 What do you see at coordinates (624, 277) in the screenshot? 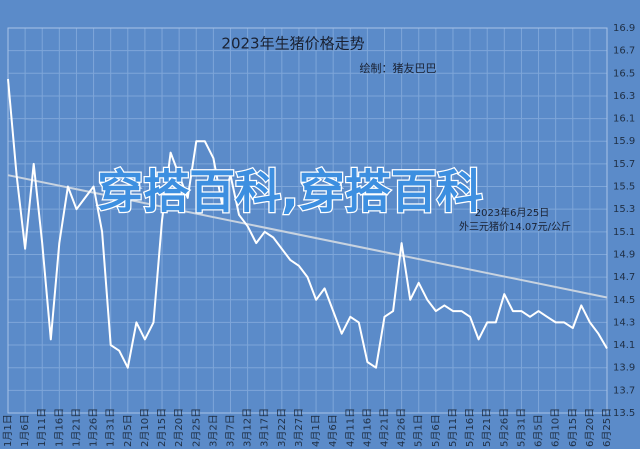
I see `y-tick-label: 14.7` at bounding box center [624, 277].